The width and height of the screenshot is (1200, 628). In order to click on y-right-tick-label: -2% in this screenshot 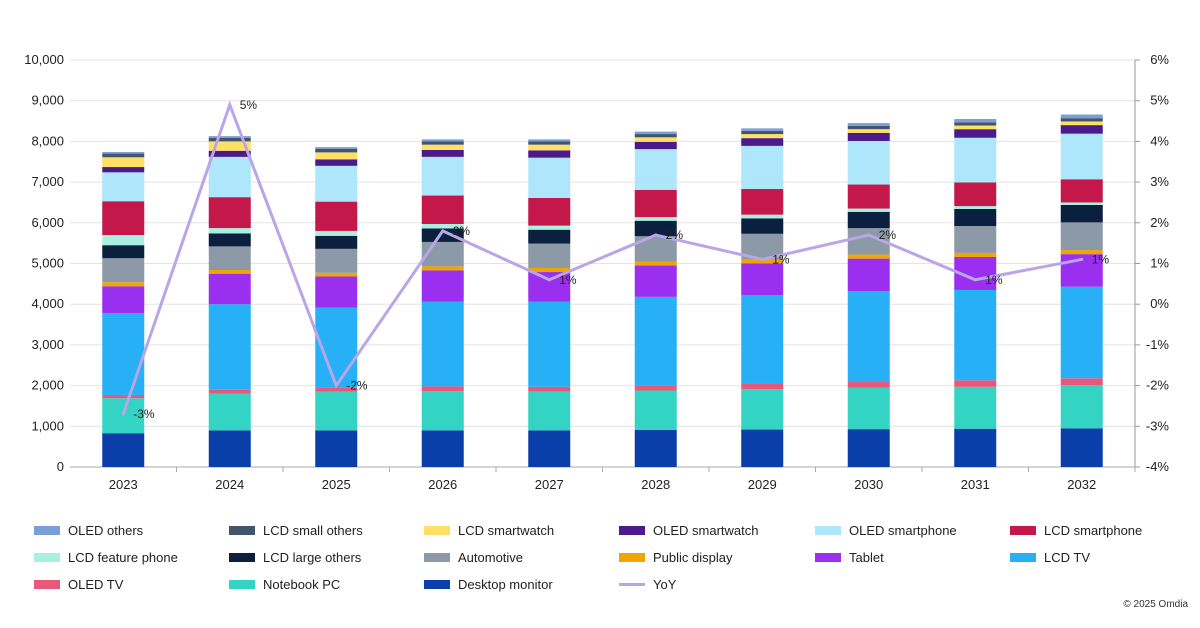, I will do `click(1158, 385)`.